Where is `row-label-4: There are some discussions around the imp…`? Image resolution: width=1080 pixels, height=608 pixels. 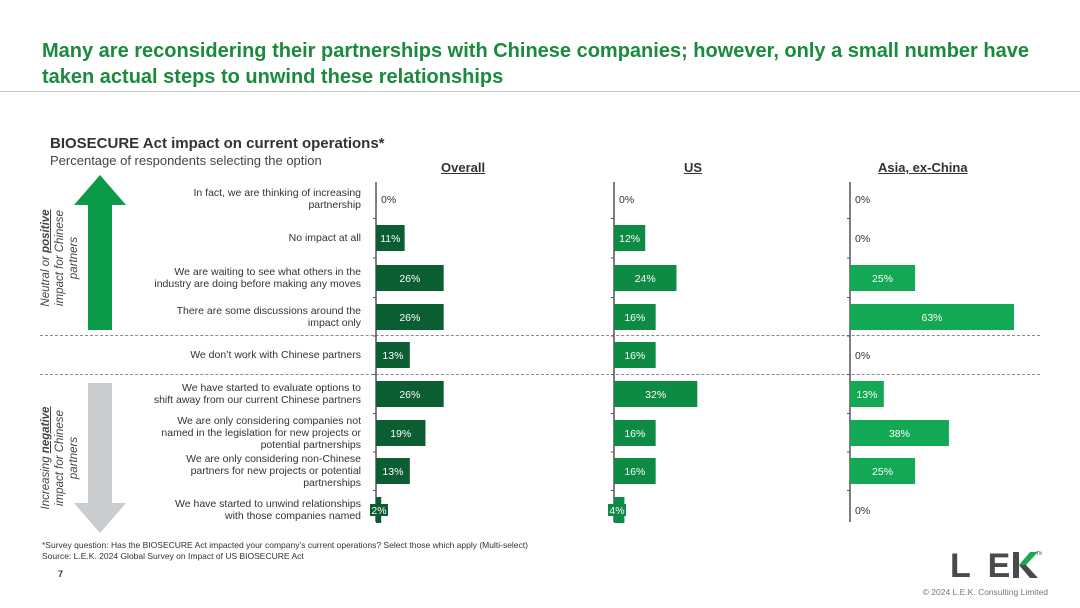 row-label-4: There are some discussions around the imp… is located at coordinates (241, 317).